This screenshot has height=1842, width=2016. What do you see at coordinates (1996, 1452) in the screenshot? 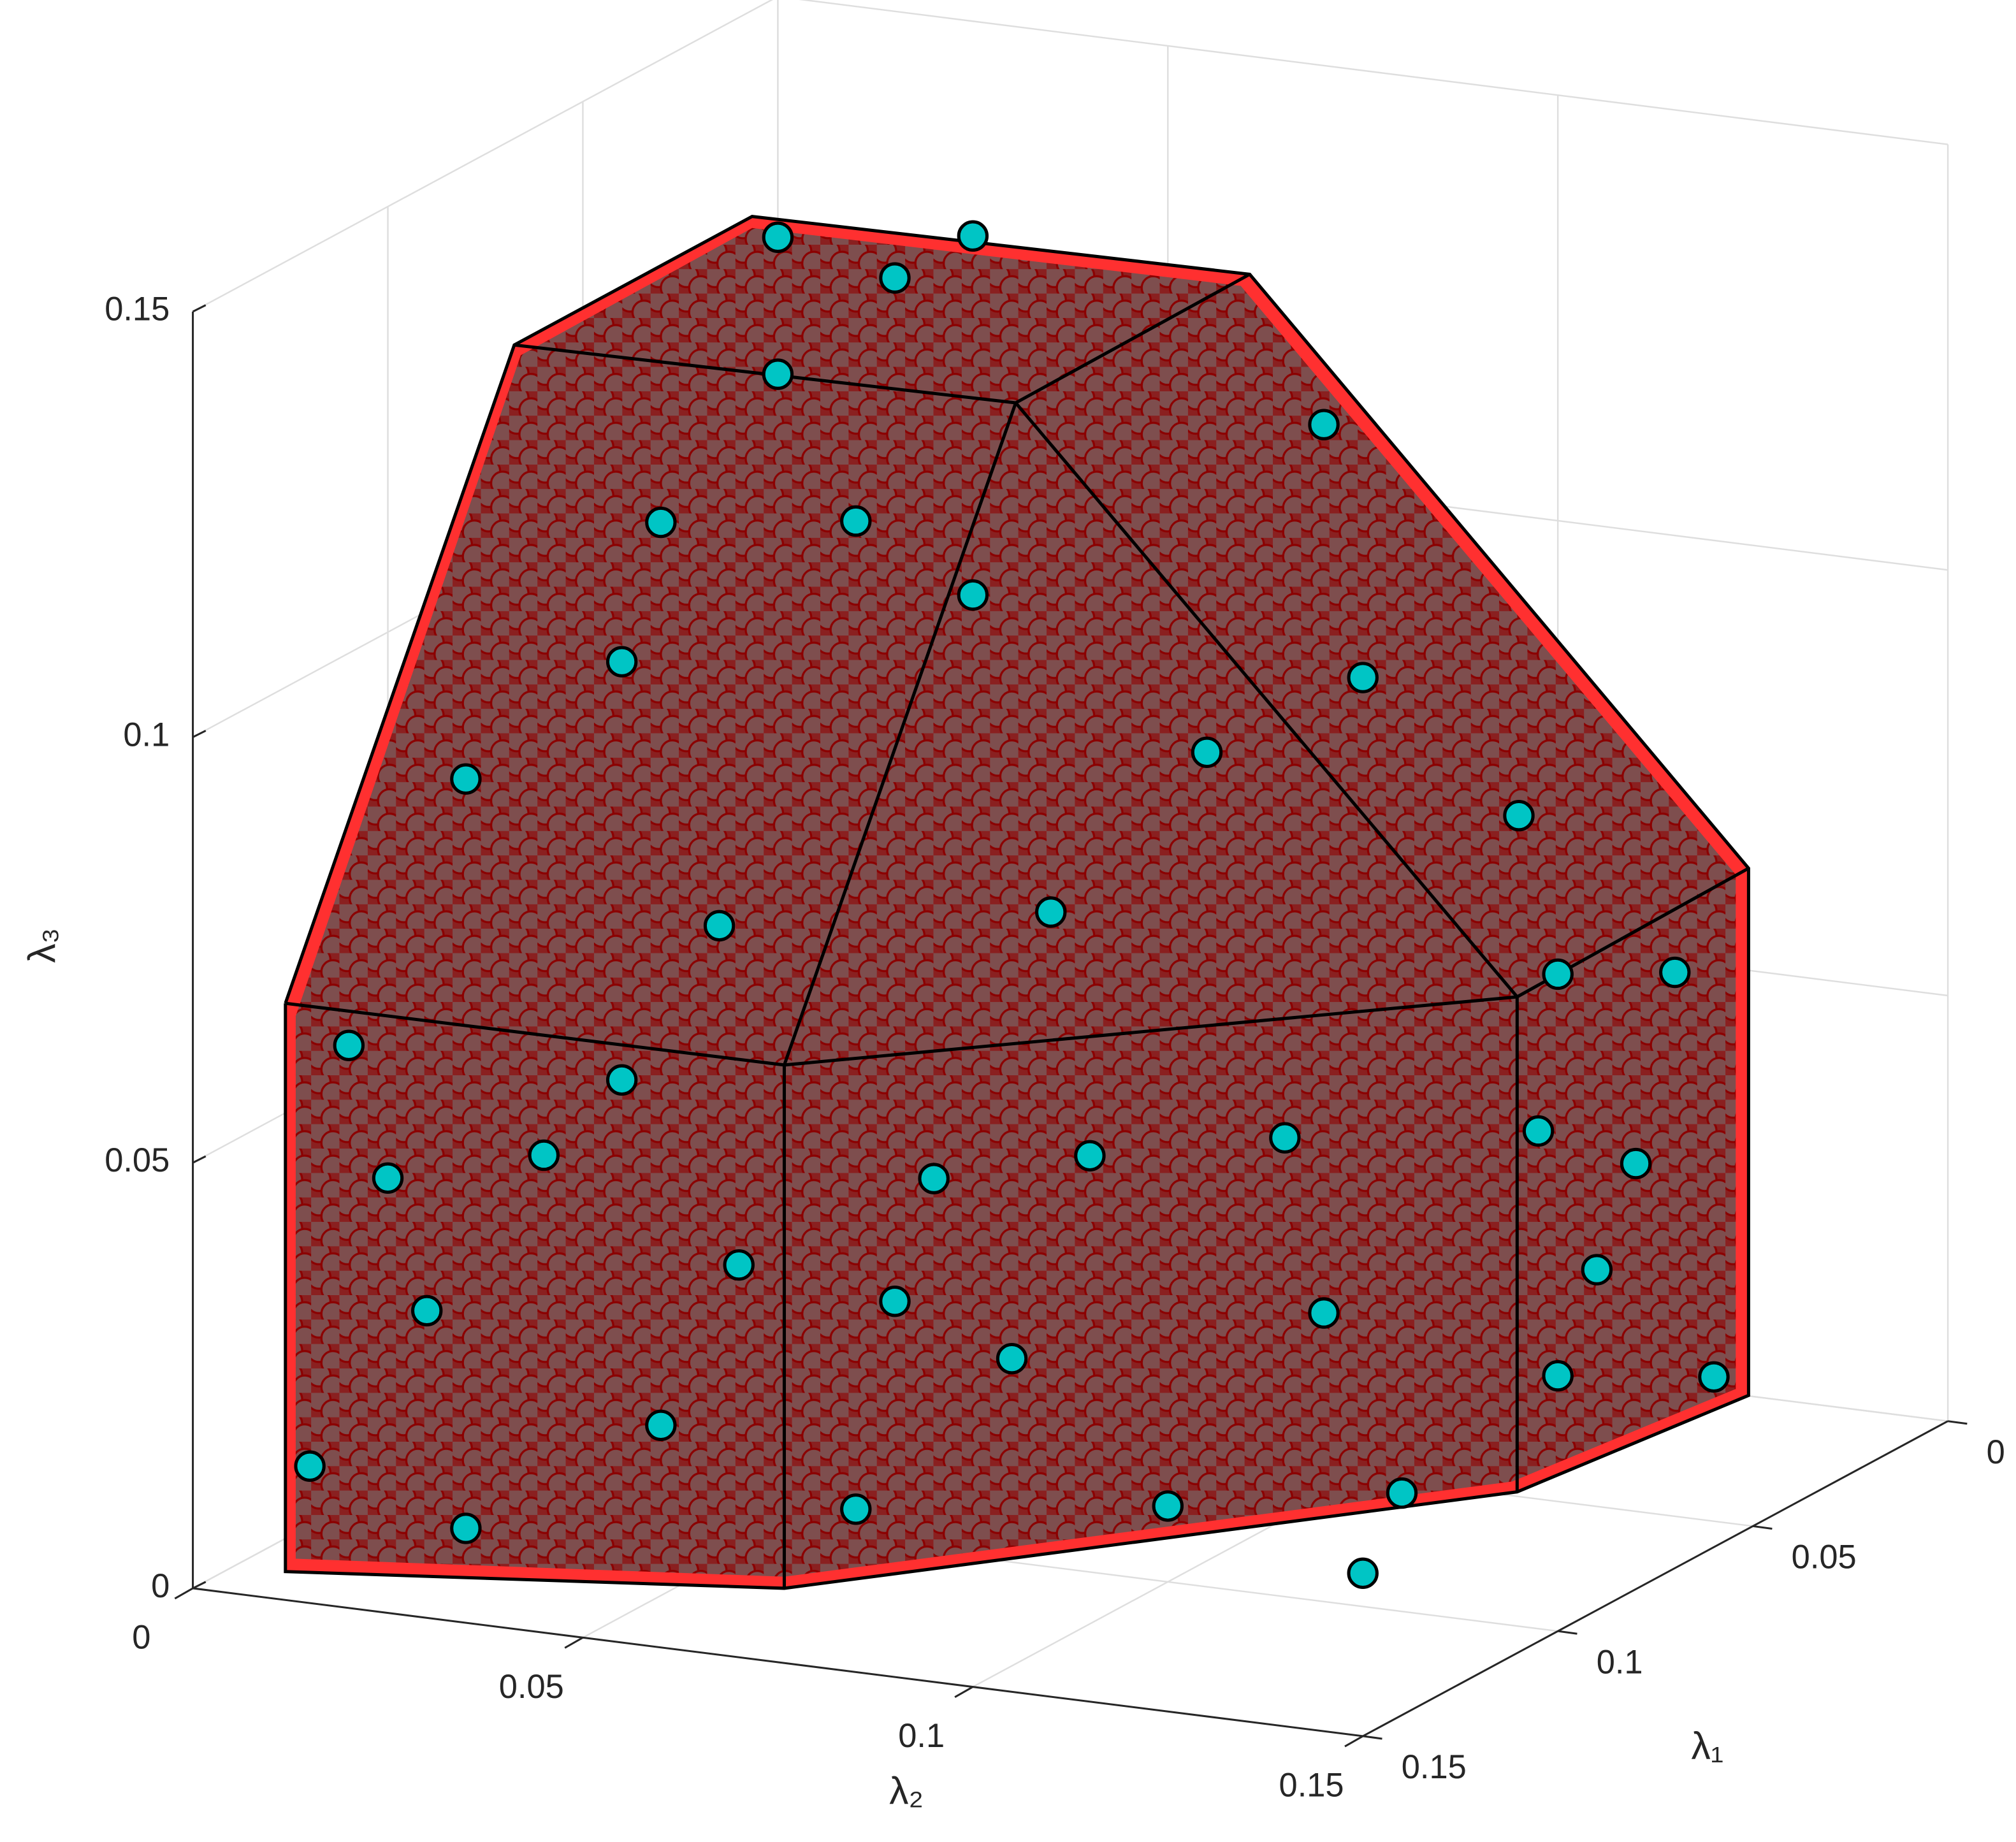
I see `x-tick-label: 0` at bounding box center [1996, 1452].